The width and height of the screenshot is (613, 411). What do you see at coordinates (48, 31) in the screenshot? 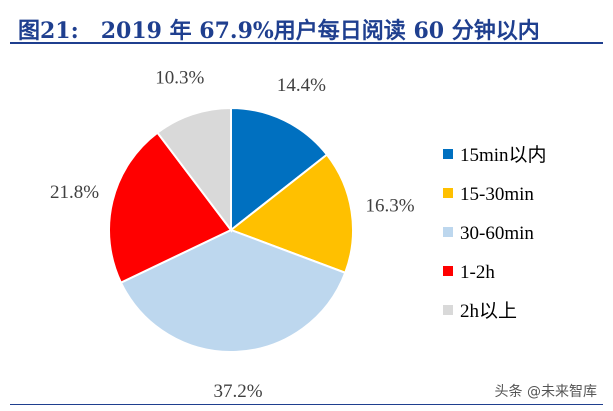
I see `figure-number: 图21:` at bounding box center [48, 31].